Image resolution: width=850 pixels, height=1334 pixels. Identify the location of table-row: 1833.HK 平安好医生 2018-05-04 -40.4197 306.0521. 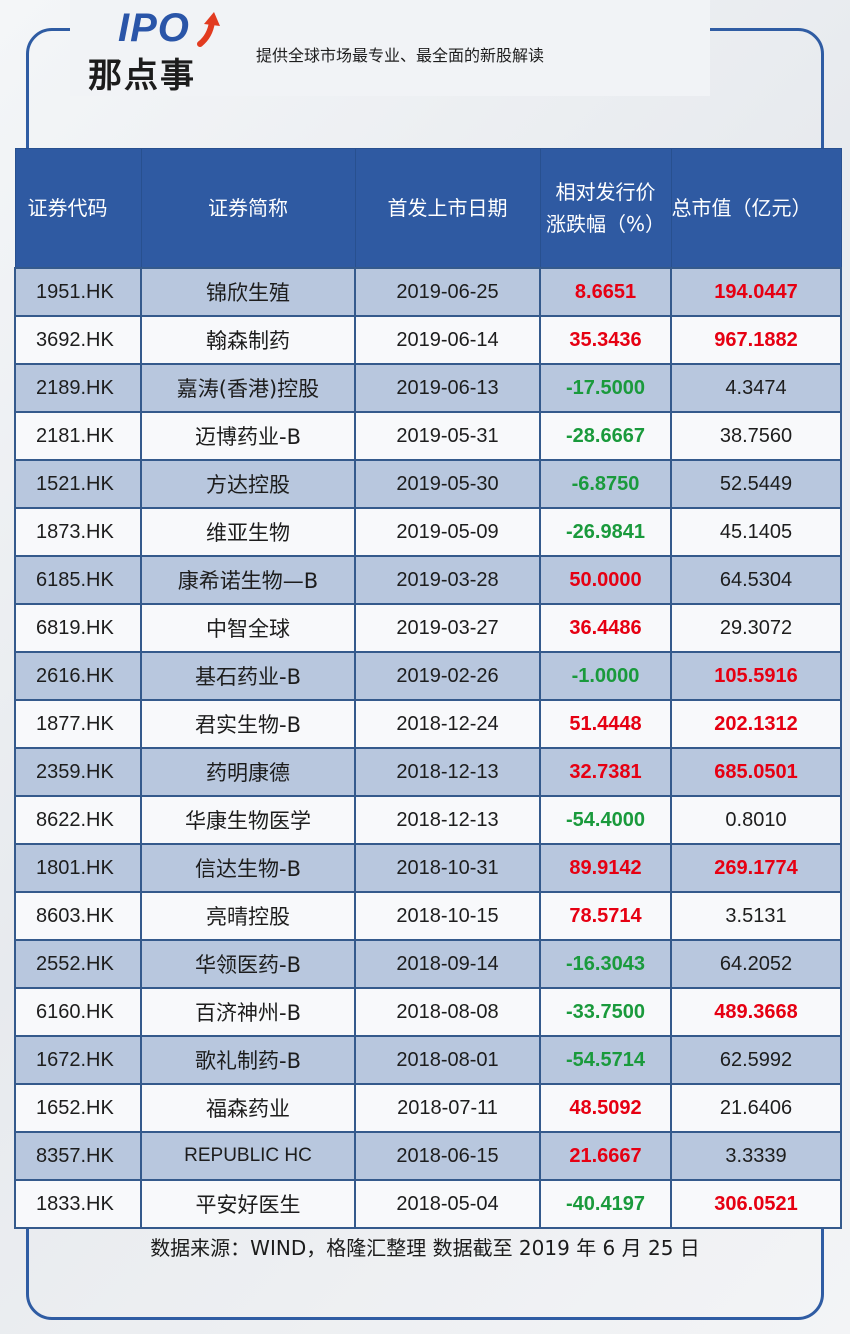
(428, 1204).